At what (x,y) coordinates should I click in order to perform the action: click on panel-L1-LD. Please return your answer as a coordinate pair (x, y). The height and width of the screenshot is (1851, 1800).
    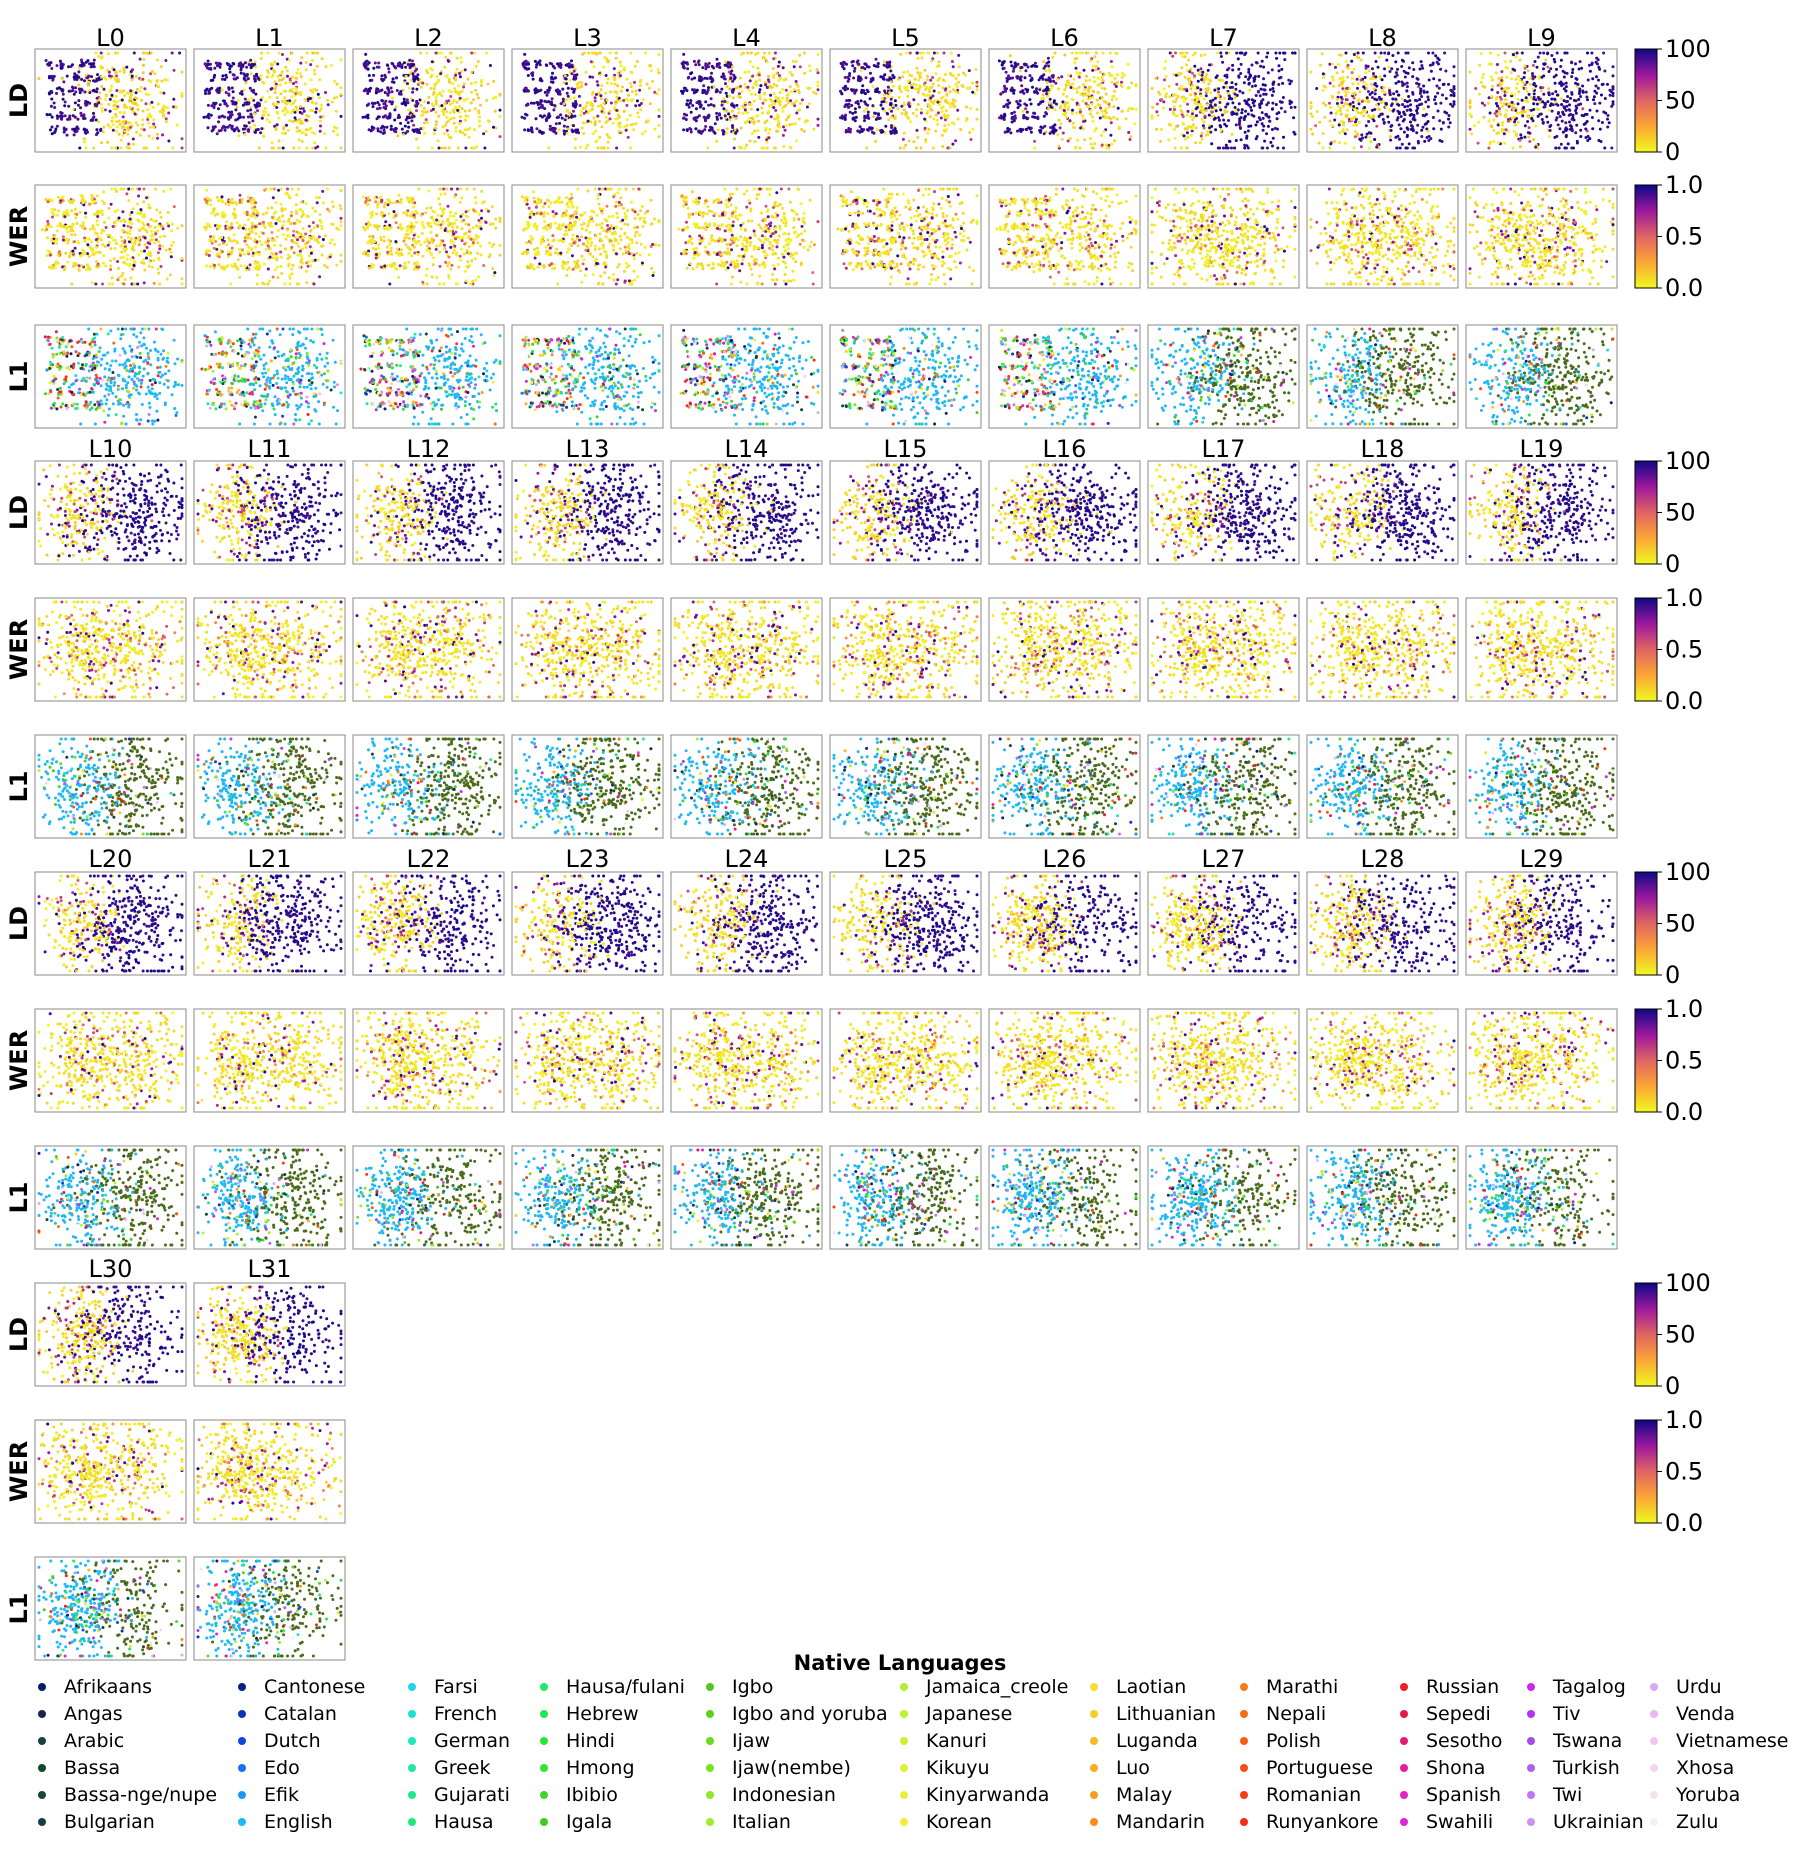
    Looking at the image, I should click on (269, 100).